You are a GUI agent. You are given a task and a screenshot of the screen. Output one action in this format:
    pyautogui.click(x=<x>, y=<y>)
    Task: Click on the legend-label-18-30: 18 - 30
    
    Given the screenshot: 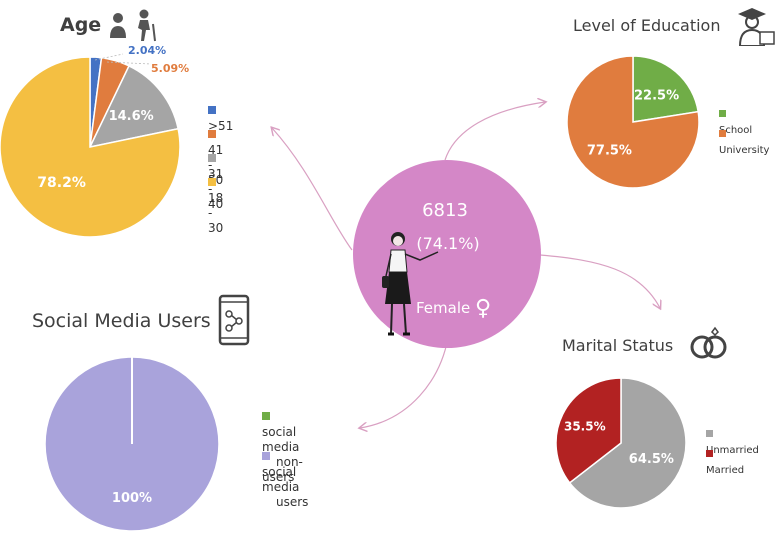 What is the action you would take?
    pyautogui.click(x=216, y=213)
    